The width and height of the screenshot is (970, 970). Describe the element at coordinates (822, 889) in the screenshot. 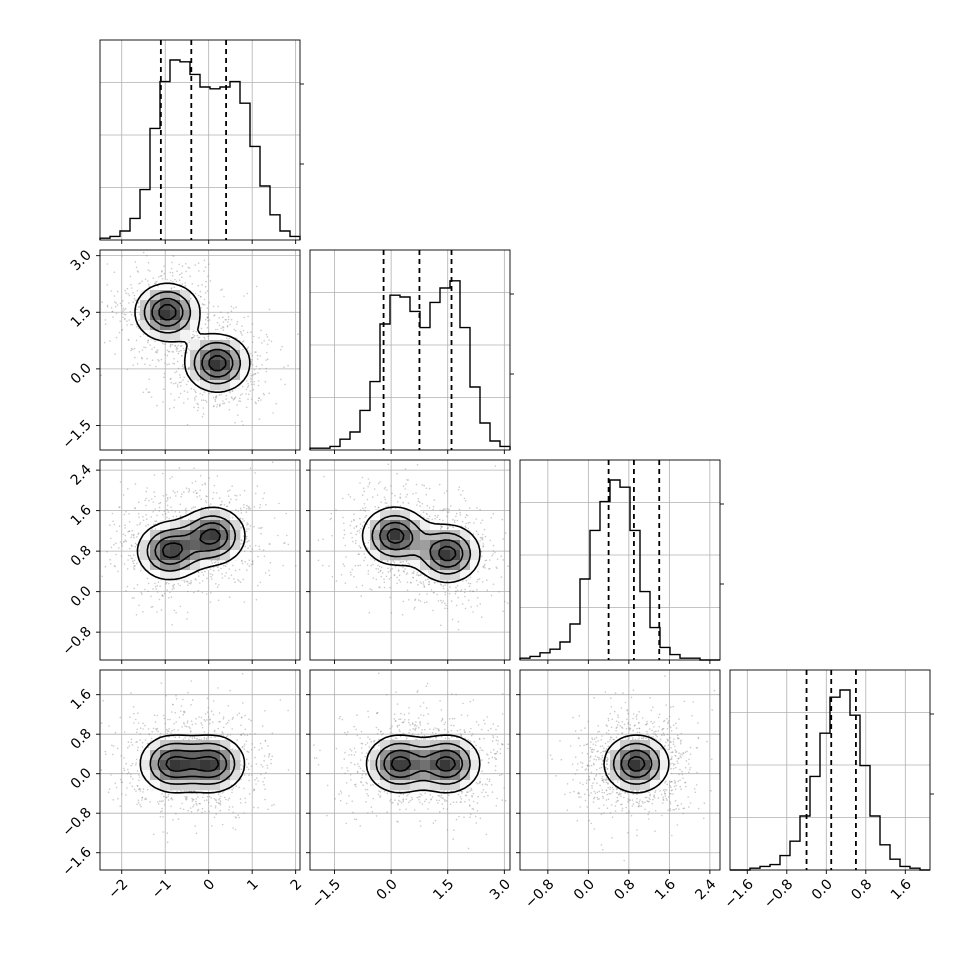

I see `x-tick-label: 0.0` at that location.